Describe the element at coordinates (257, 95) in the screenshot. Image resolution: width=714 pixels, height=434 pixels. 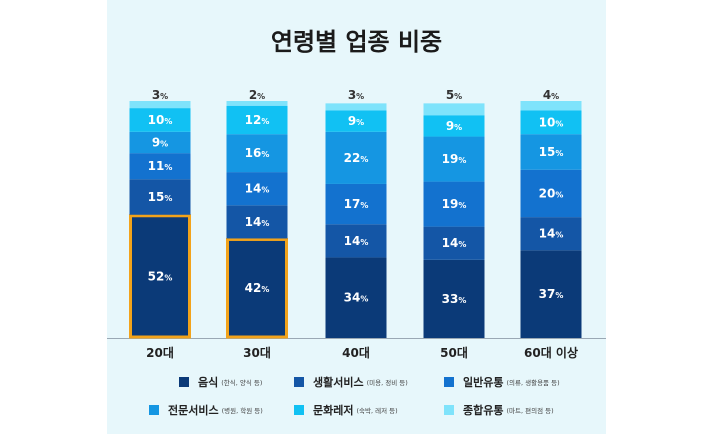
I see `data-label: 2%` at that location.